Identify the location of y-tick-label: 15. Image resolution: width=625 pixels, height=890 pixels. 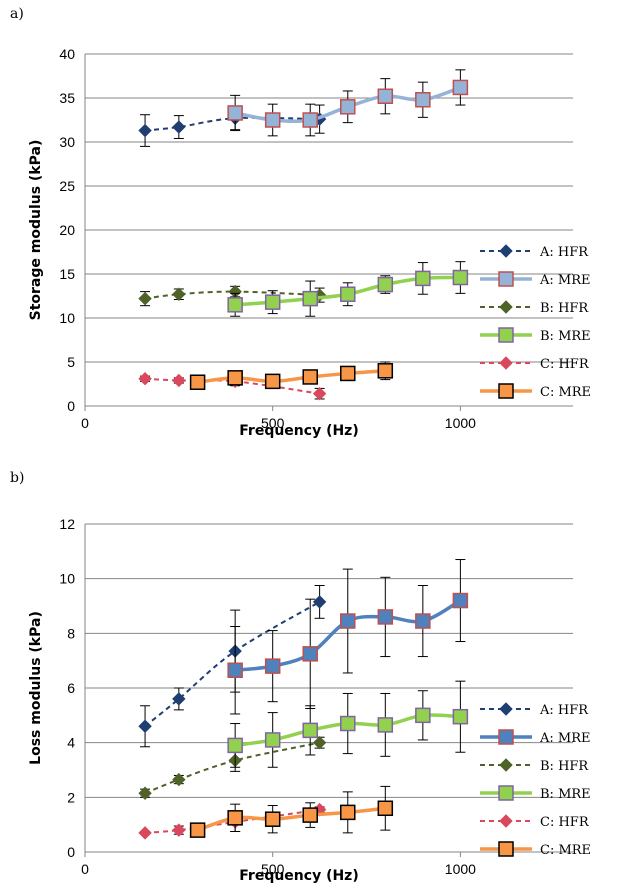
(67, 274).